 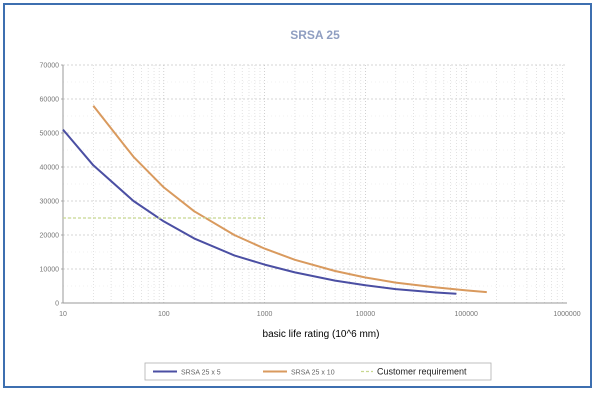 What do you see at coordinates (50, 100) in the screenshot?
I see `y-tick-label: 60000` at bounding box center [50, 100].